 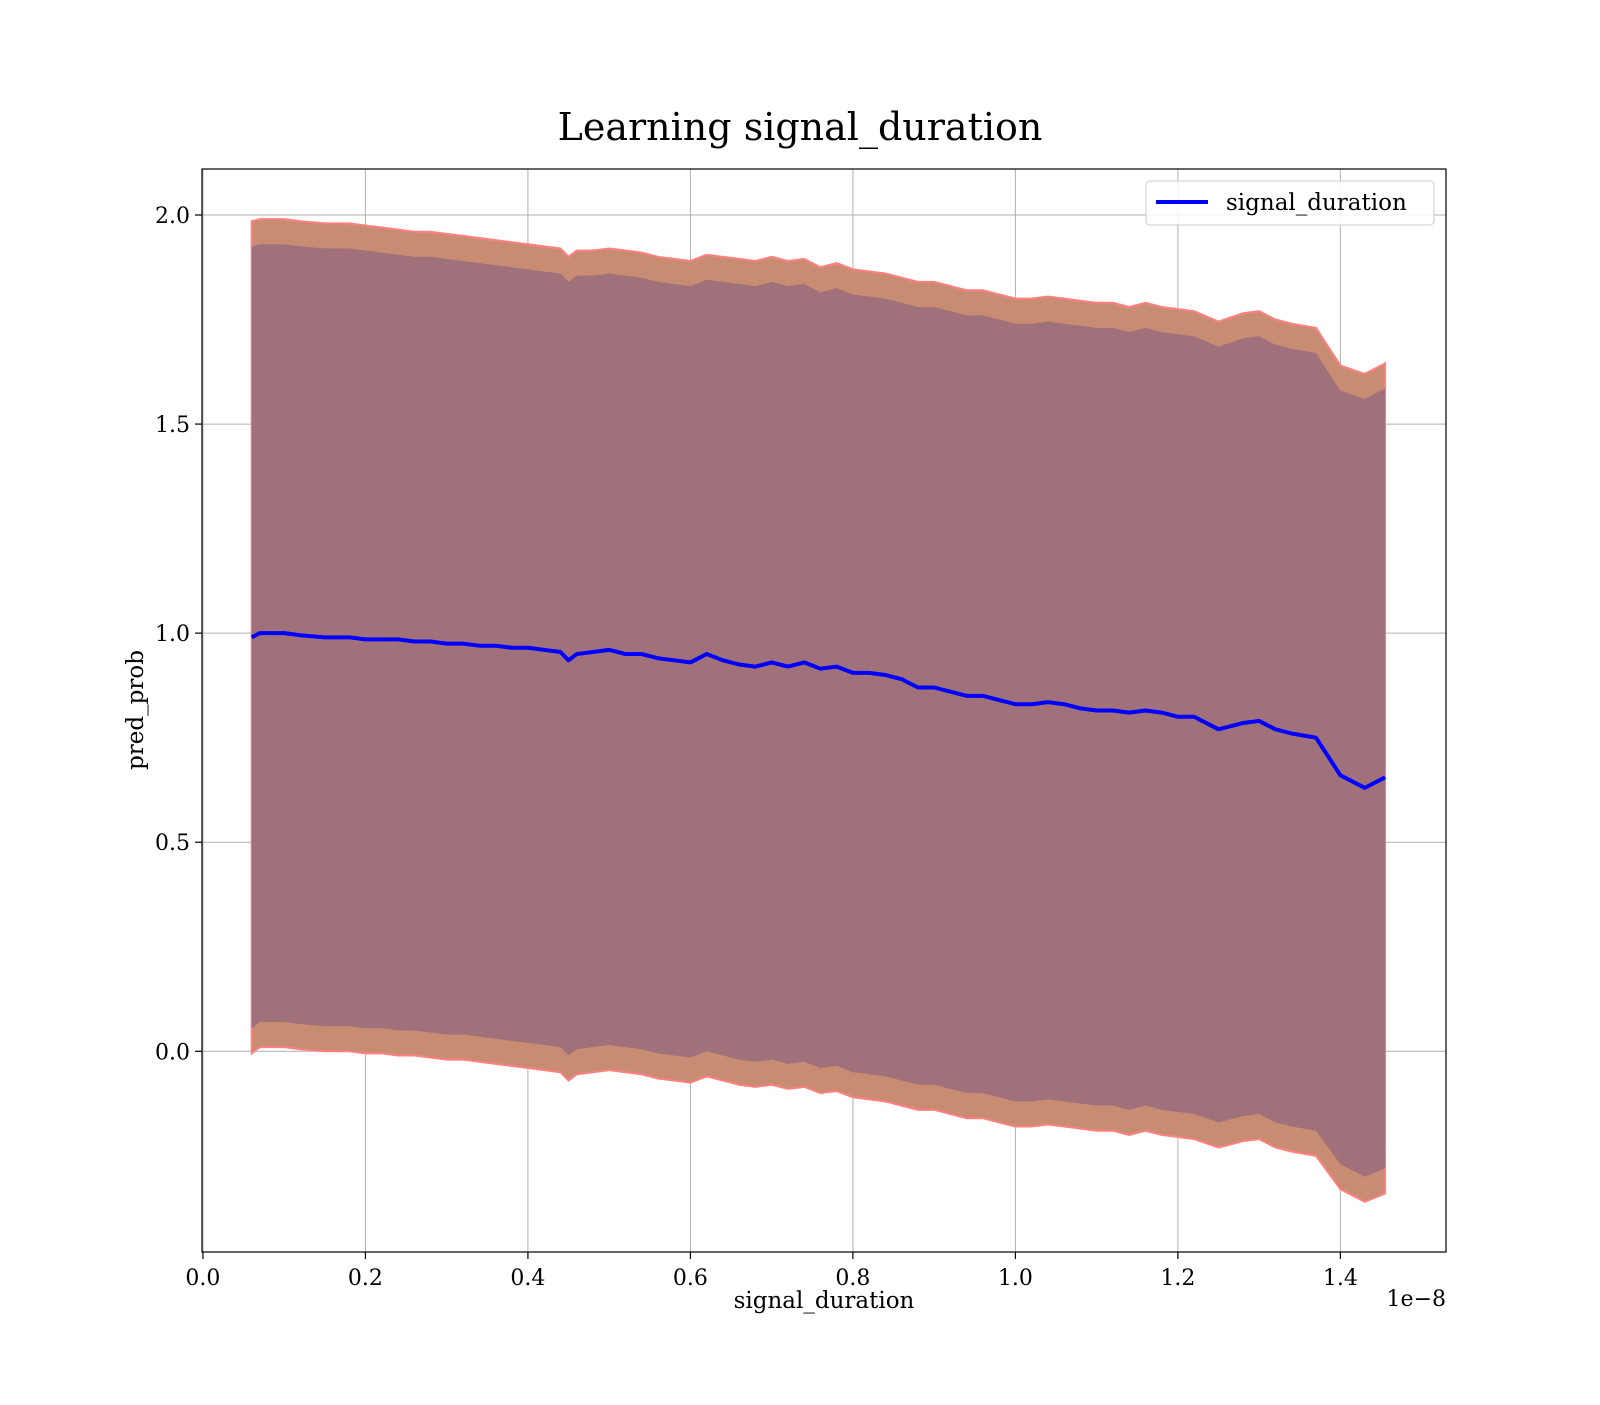 What do you see at coordinates (172, 216) in the screenshot?
I see `y-tick-label-4: 2.0` at bounding box center [172, 216].